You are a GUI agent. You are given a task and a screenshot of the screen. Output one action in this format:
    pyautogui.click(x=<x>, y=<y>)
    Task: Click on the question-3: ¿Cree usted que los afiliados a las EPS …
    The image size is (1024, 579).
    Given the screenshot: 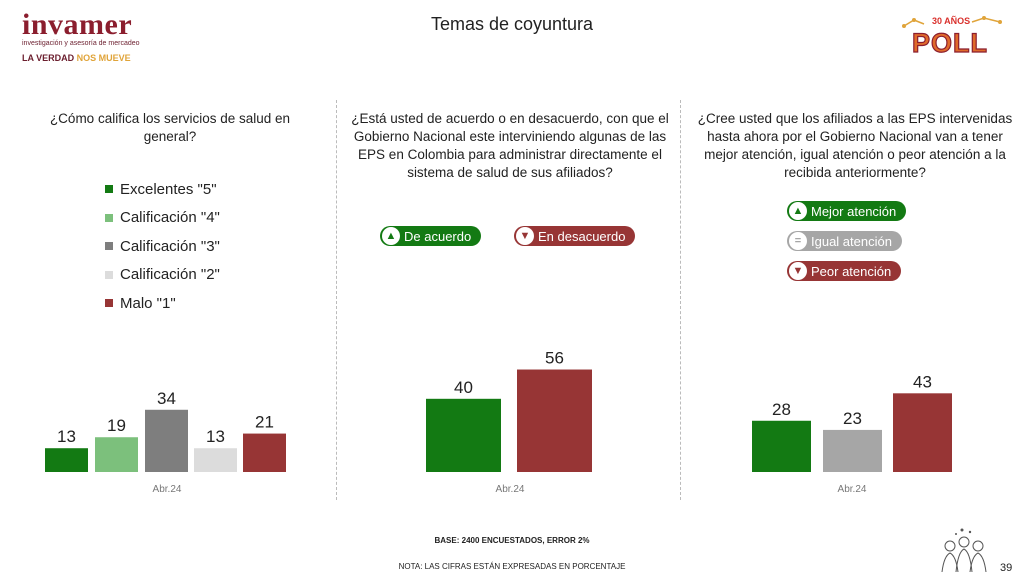 What is the action you would take?
    pyautogui.click(x=855, y=145)
    